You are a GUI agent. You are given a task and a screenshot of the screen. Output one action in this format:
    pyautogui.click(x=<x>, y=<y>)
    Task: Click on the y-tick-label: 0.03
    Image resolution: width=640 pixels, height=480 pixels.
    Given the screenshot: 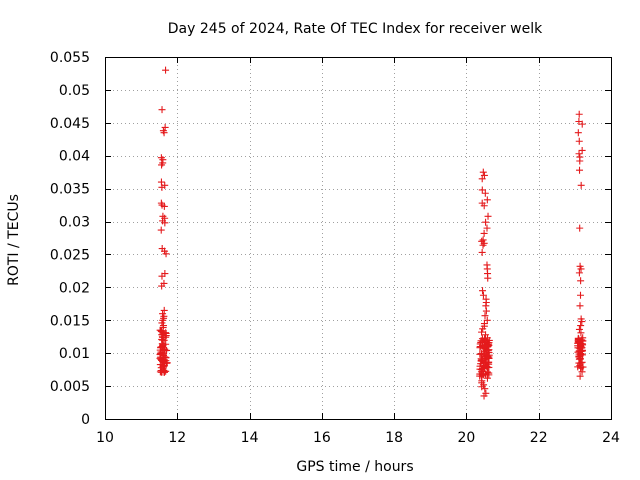 What is the action you would take?
    pyautogui.click(x=74, y=223)
    